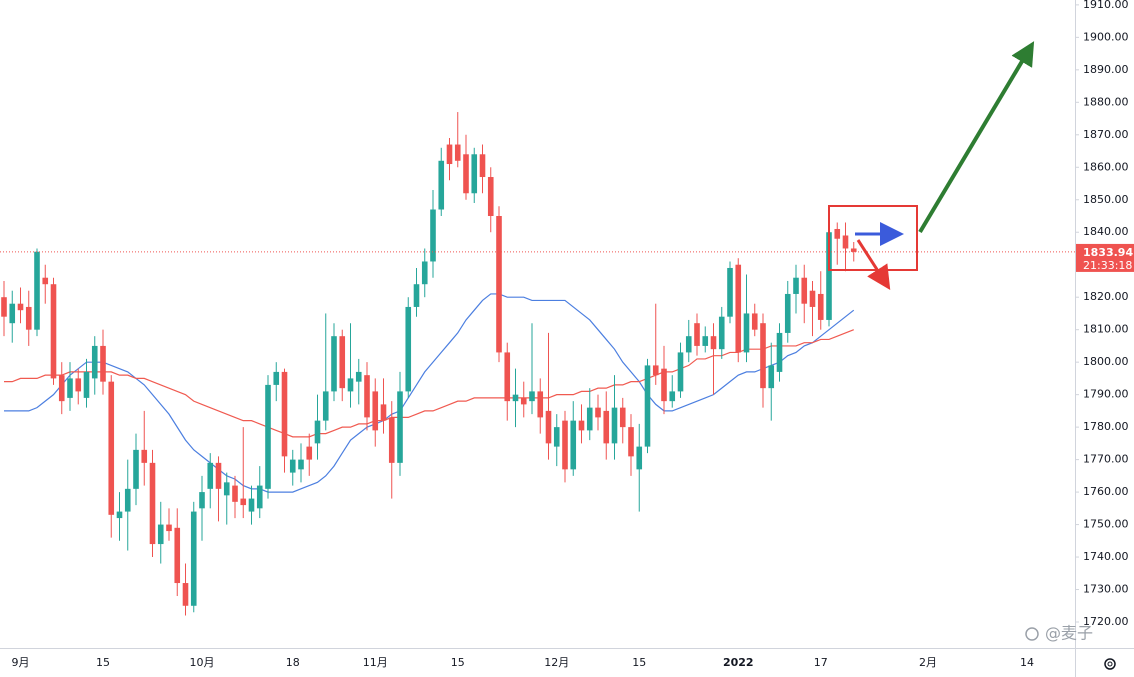 The width and height of the screenshot is (1134, 677). I want to click on x-tick-label: 12月, so click(556, 662).